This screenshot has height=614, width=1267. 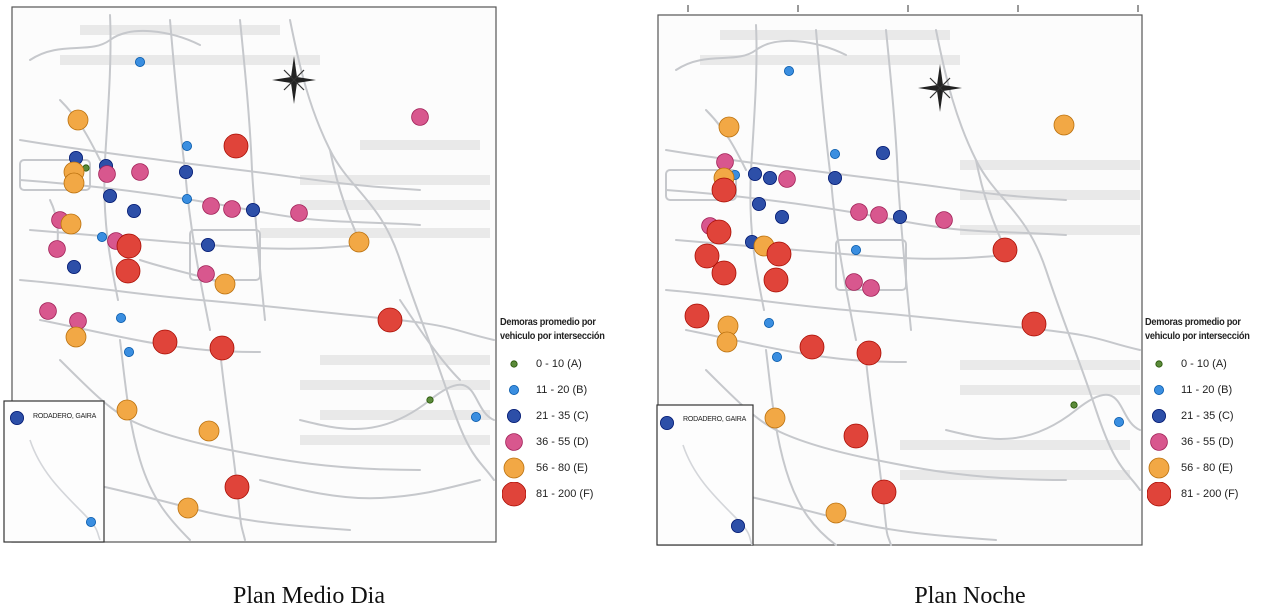 I want to click on legend-item-b: 11 - 20 (B), so click(x=575, y=391).